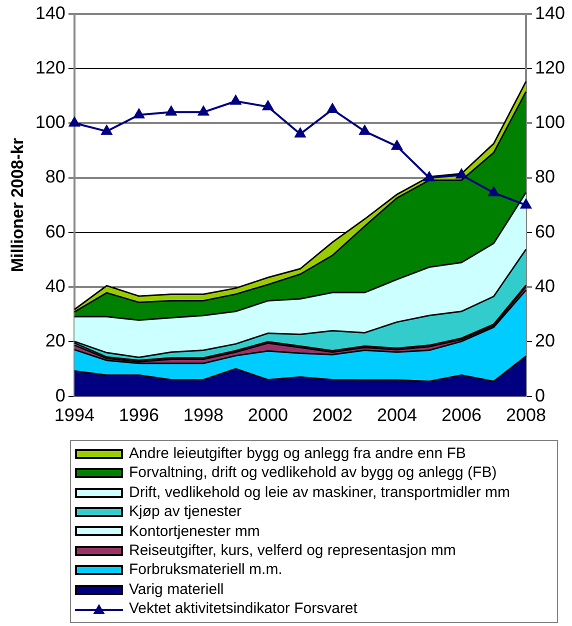  What do you see at coordinates (50, 12) in the screenshot?
I see `y-tick-label: 140` at bounding box center [50, 12].